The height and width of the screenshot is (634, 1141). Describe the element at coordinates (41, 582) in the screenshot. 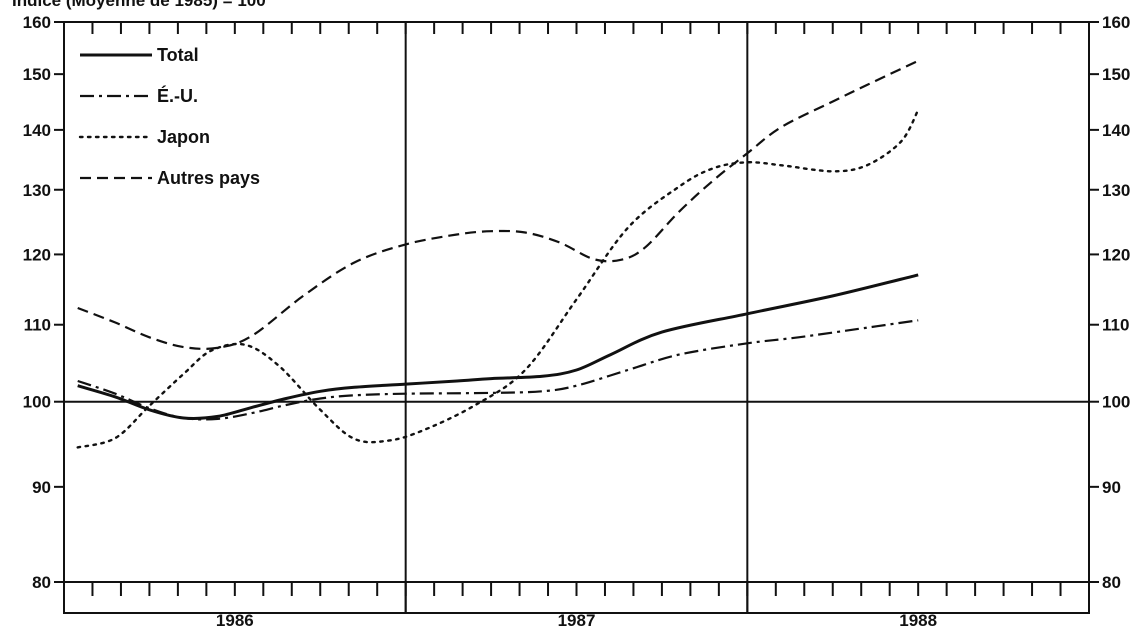

I see `y-tick-label-left: 80` at that location.